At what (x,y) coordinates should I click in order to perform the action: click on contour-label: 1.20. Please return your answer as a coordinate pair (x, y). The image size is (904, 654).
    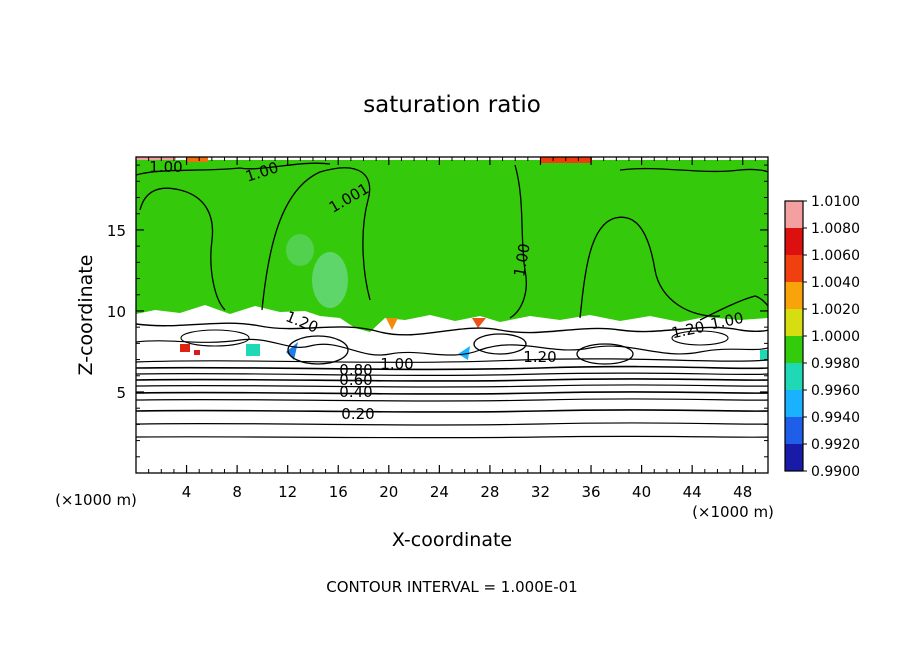
    Looking at the image, I should click on (539, 357).